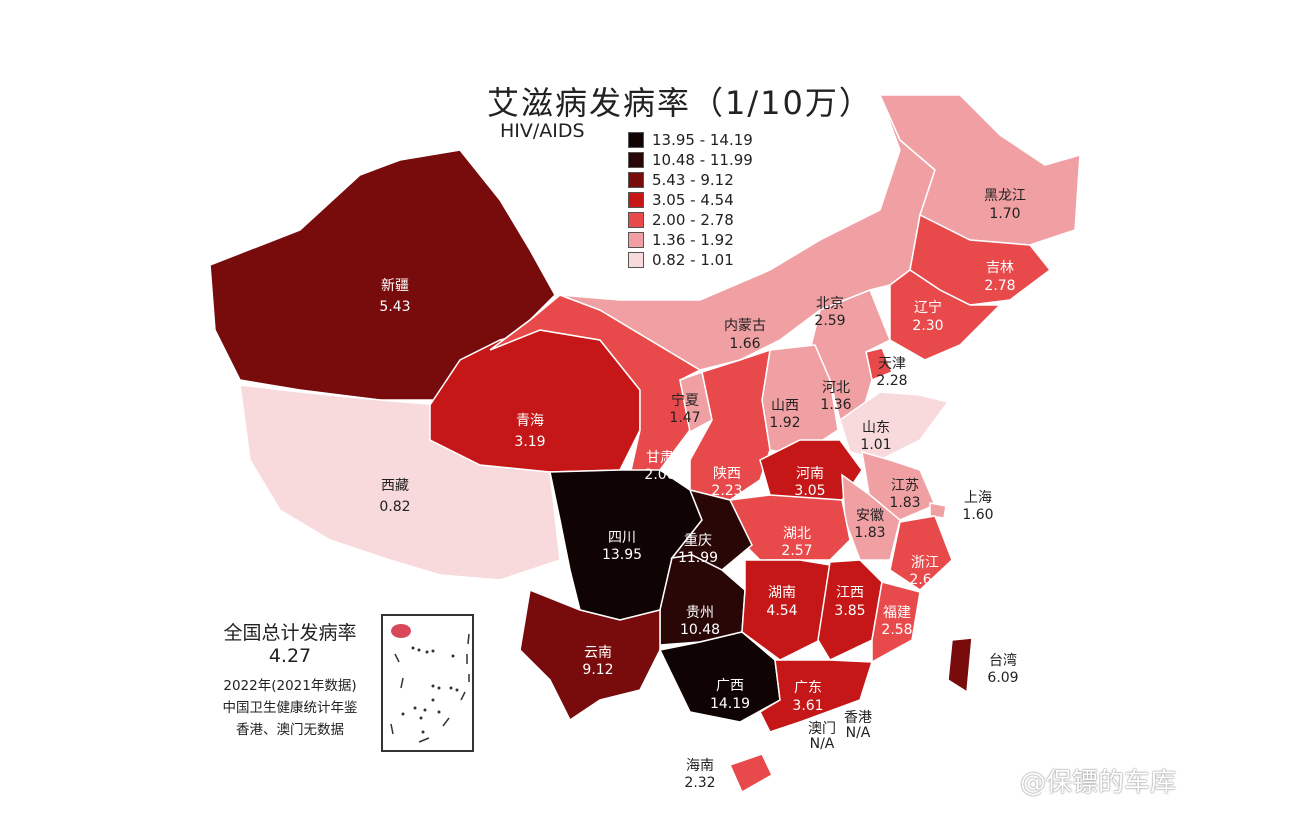  Describe the element at coordinates (693, 260) in the screenshot. I see `legend-label: 0.82 - 1.01` at that location.